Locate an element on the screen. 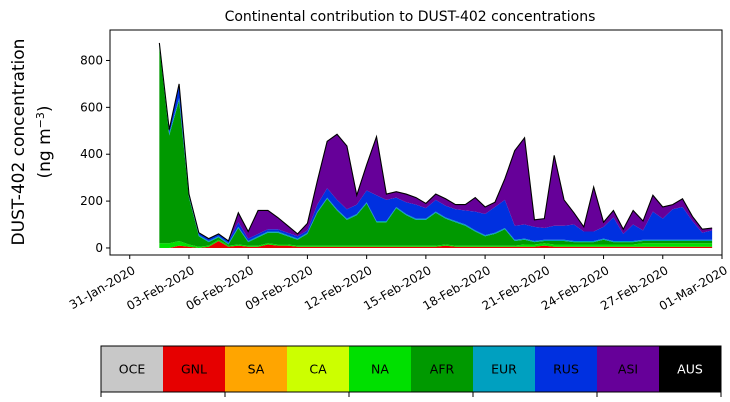 This screenshot has width=730, height=402. legend-label-na: NA is located at coordinates (380, 369).